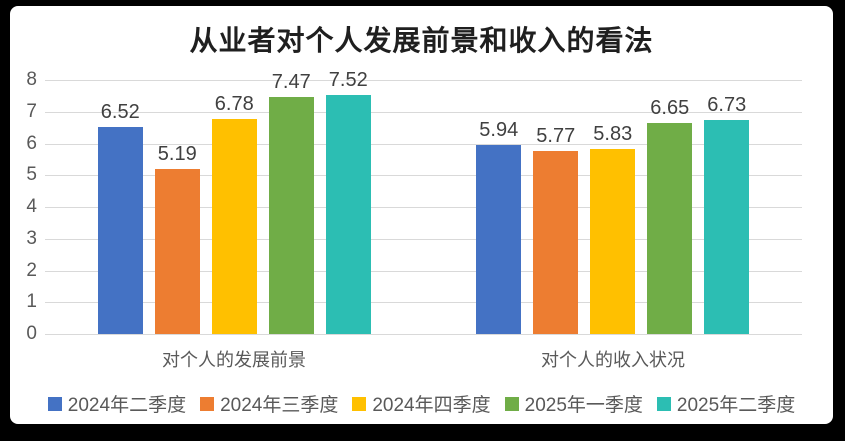 The height and width of the screenshot is (441, 845). Describe the element at coordinates (31, 111) in the screenshot. I see `y-tick-label: 7` at that location.